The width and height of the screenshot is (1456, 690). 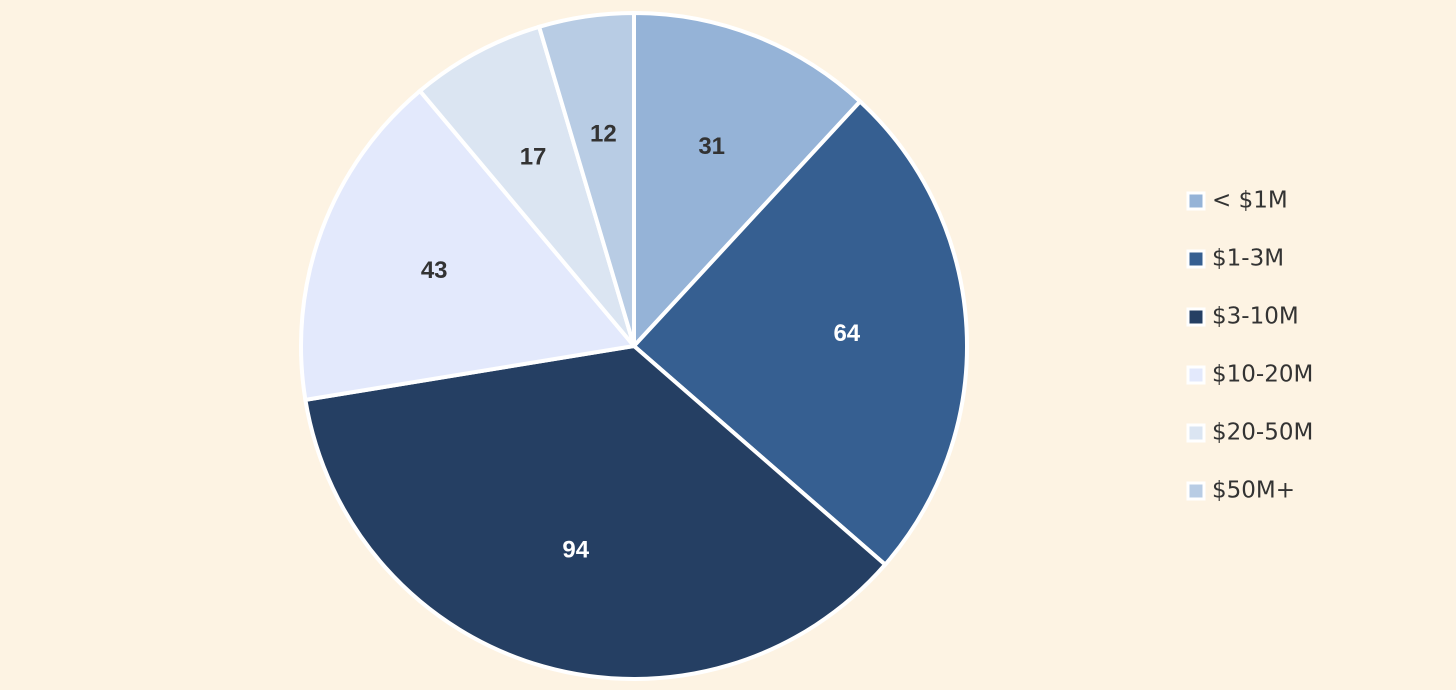 I want to click on legend-label: < $1M, so click(x=1250, y=201).